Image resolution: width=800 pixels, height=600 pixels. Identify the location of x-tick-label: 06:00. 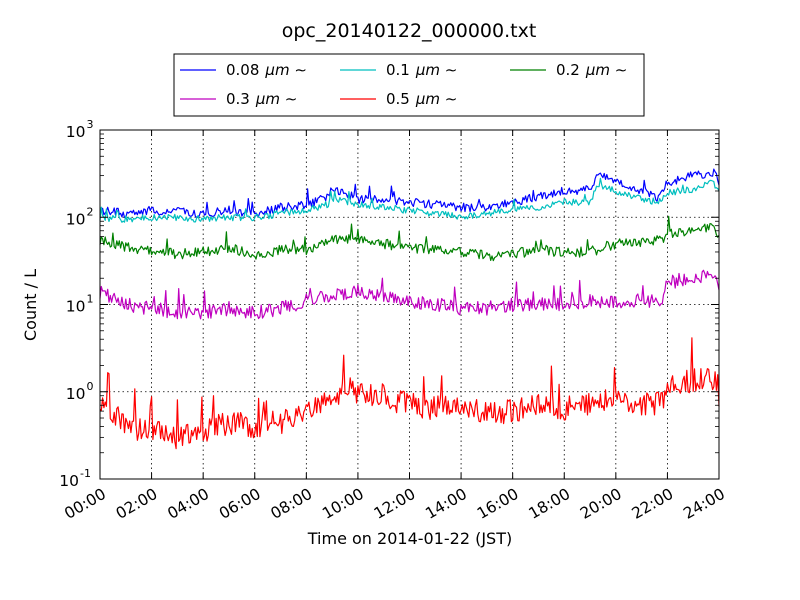
(240, 504).